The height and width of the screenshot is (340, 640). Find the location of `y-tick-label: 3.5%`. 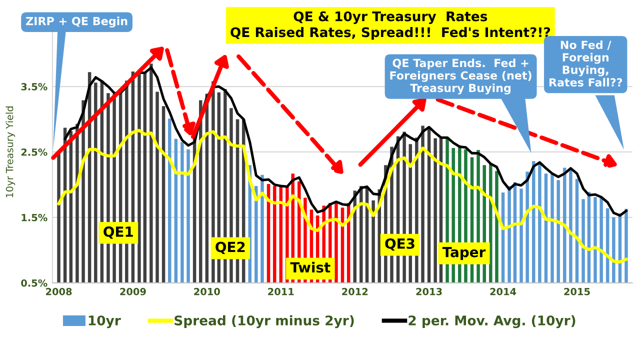

y-tick-label: 3.5% is located at coordinates (34, 86).